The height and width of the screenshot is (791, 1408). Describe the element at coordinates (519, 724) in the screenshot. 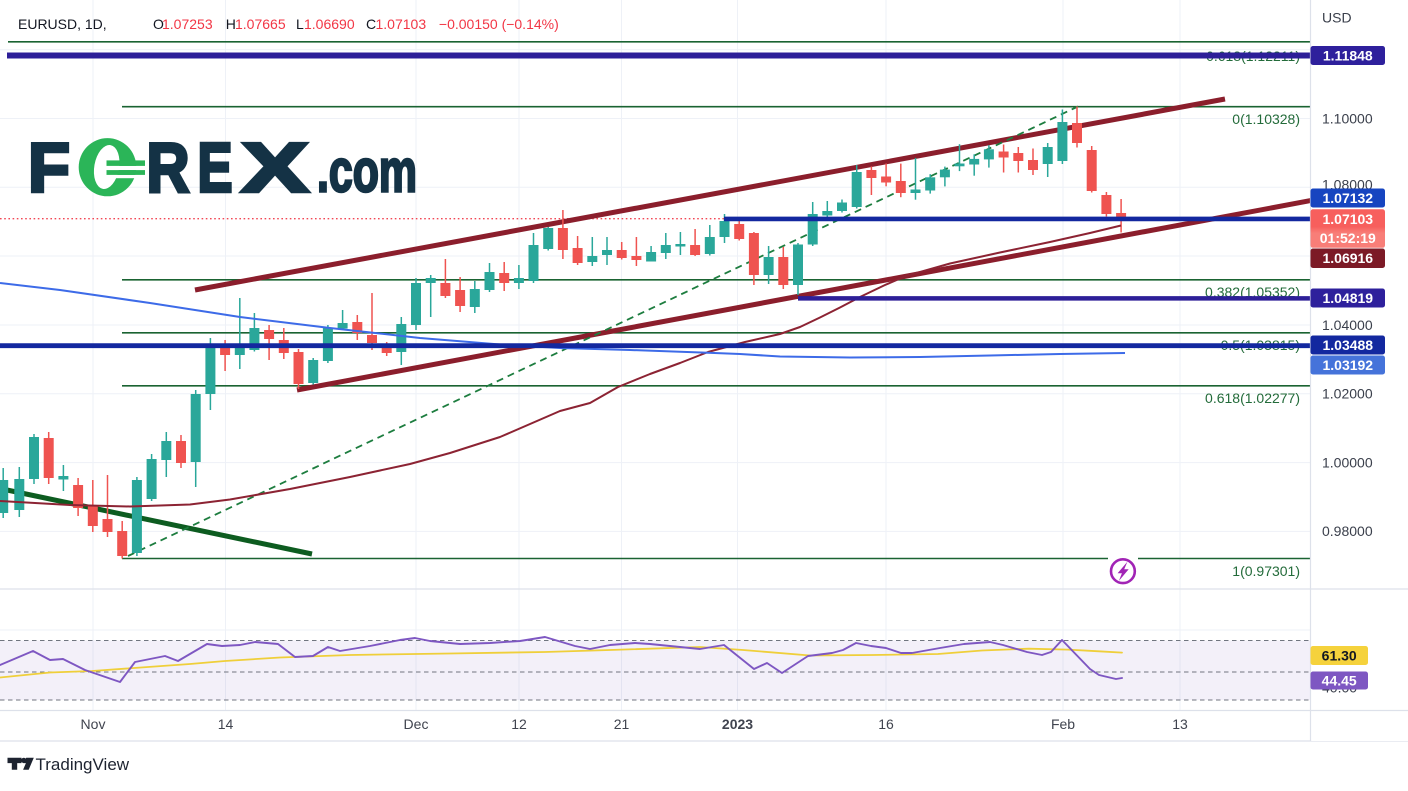

I see `svg-text: 12` at that location.